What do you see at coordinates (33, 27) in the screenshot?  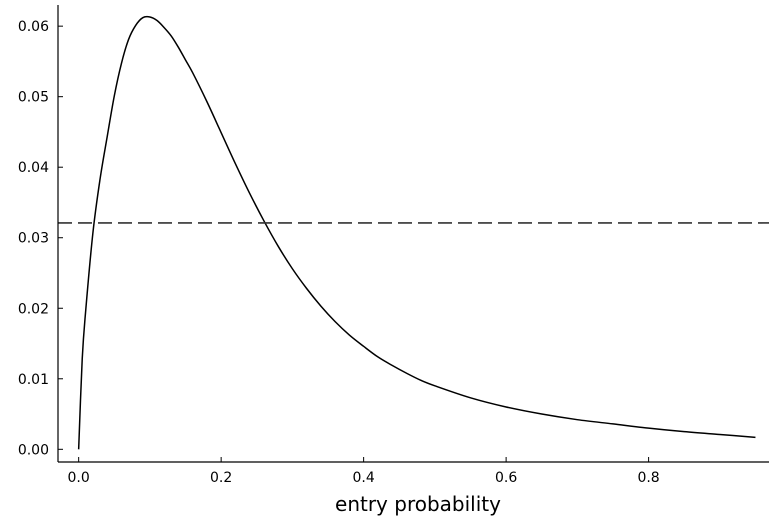 I see `y-tick-label: 0.06` at bounding box center [33, 27].